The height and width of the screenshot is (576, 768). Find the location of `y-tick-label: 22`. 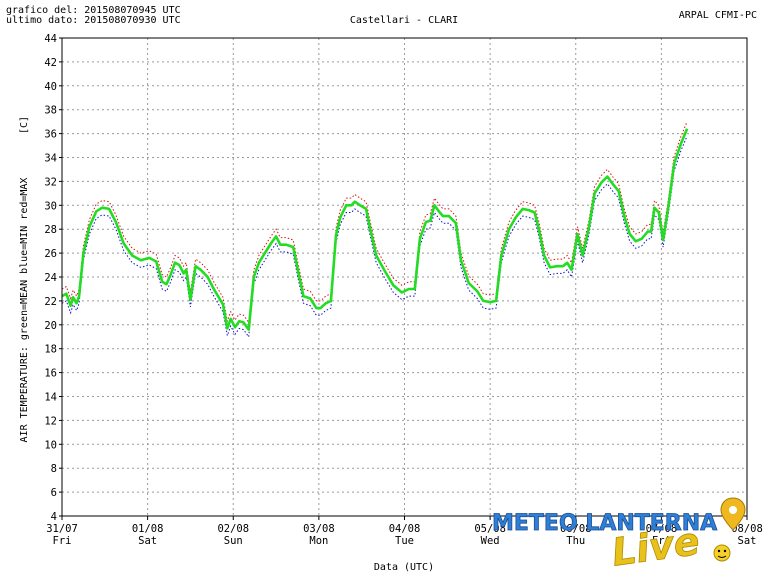

y-tick-label: 22 is located at coordinates (50, 302).